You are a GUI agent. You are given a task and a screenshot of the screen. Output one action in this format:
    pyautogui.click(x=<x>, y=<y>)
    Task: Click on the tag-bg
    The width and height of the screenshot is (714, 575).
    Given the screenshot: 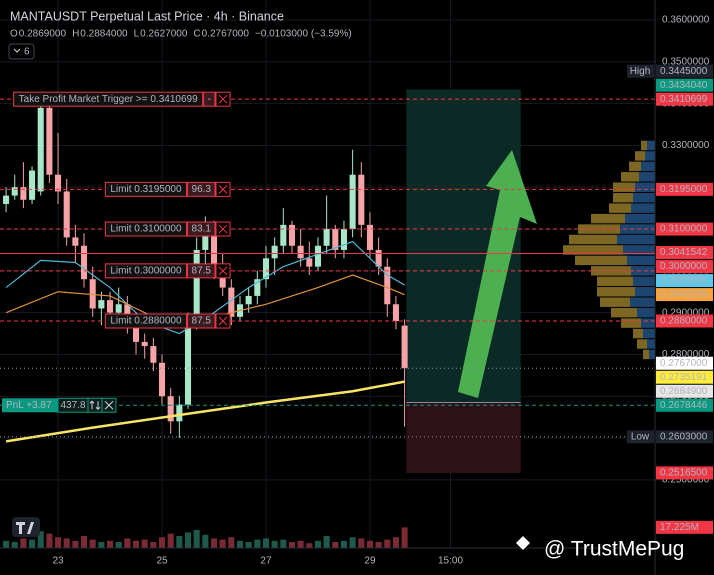 What is the action you would take?
    pyautogui.click(x=640, y=71)
    